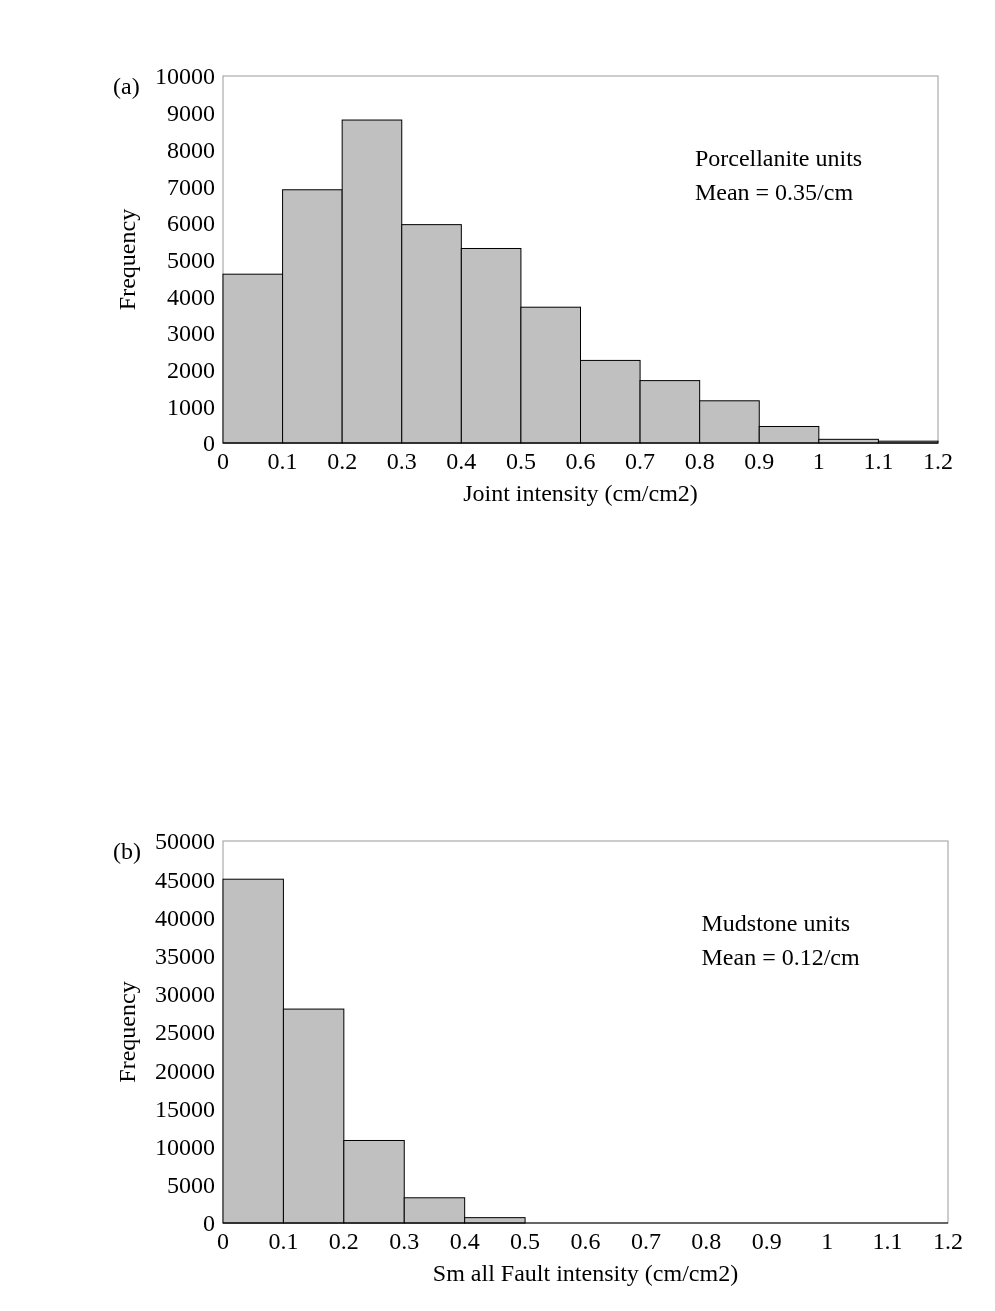  I want to click on y-tick-label: 30000, so click(185, 994).